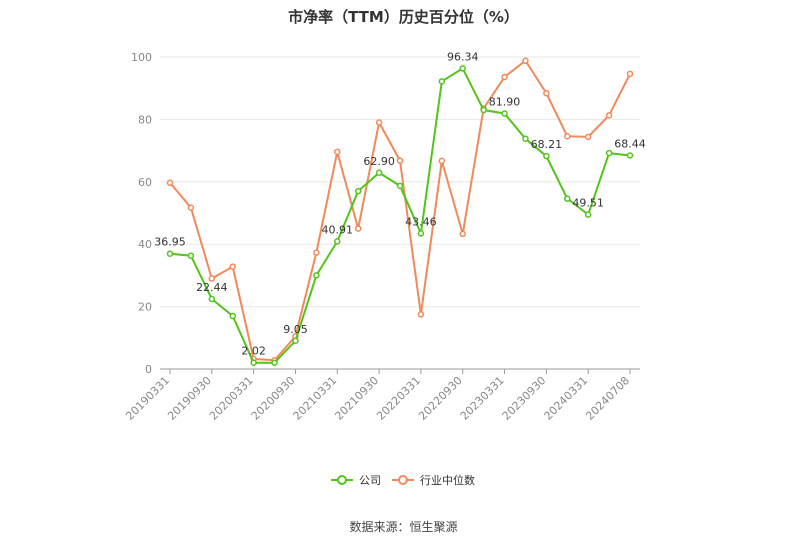 The height and width of the screenshot is (546, 807). Describe the element at coordinates (141, 57) in the screenshot. I see `y-tick-label: 100` at that location.